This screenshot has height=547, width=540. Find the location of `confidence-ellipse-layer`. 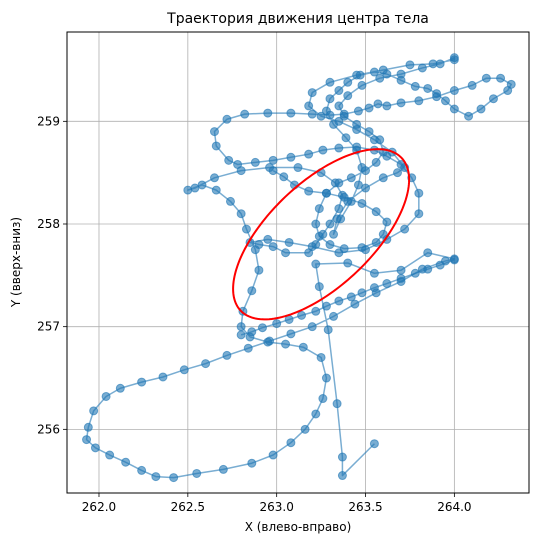

confidence-ellipse-layer is located at coordinates (321, 234).